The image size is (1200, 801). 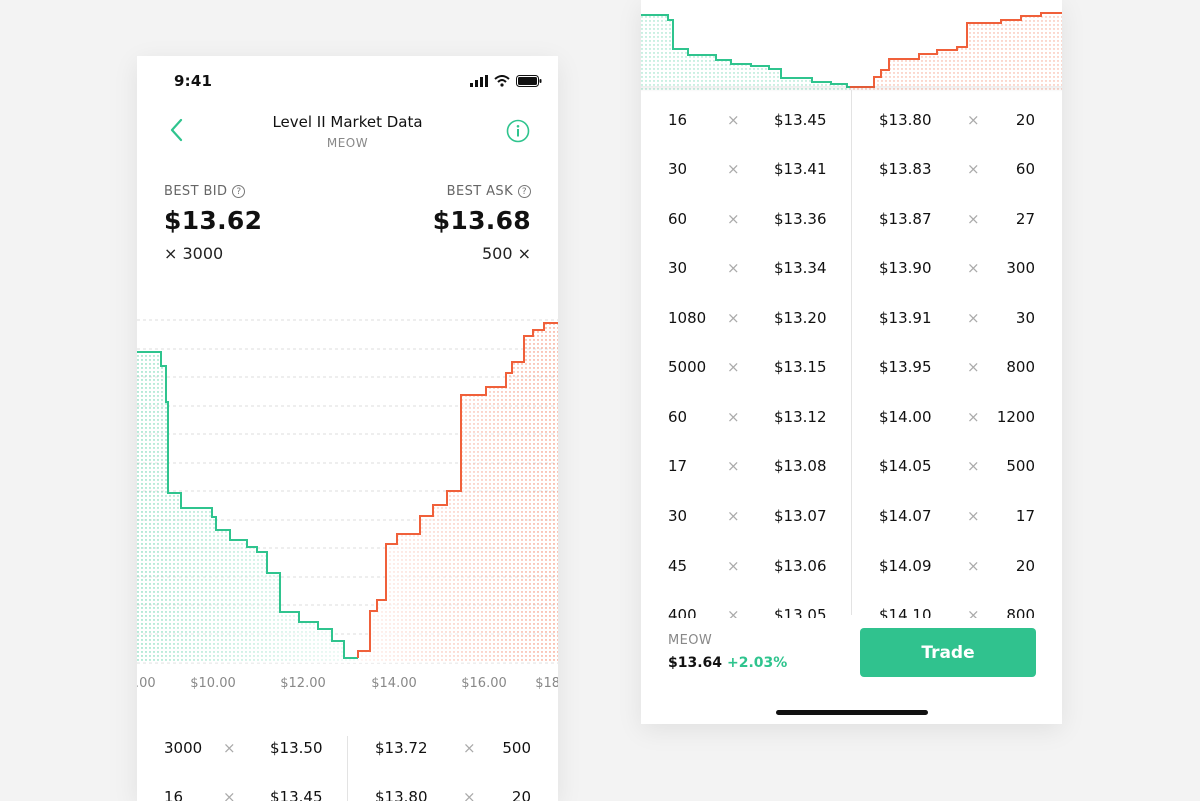 What do you see at coordinates (678, 466) in the screenshot?
I see `bid-qty: 17` at bounding box center [678, 466].